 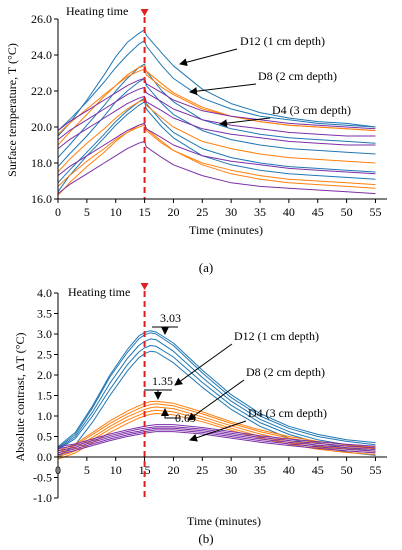 I want to click on y-tick-label: 22.0, so click(x=41, y=91).